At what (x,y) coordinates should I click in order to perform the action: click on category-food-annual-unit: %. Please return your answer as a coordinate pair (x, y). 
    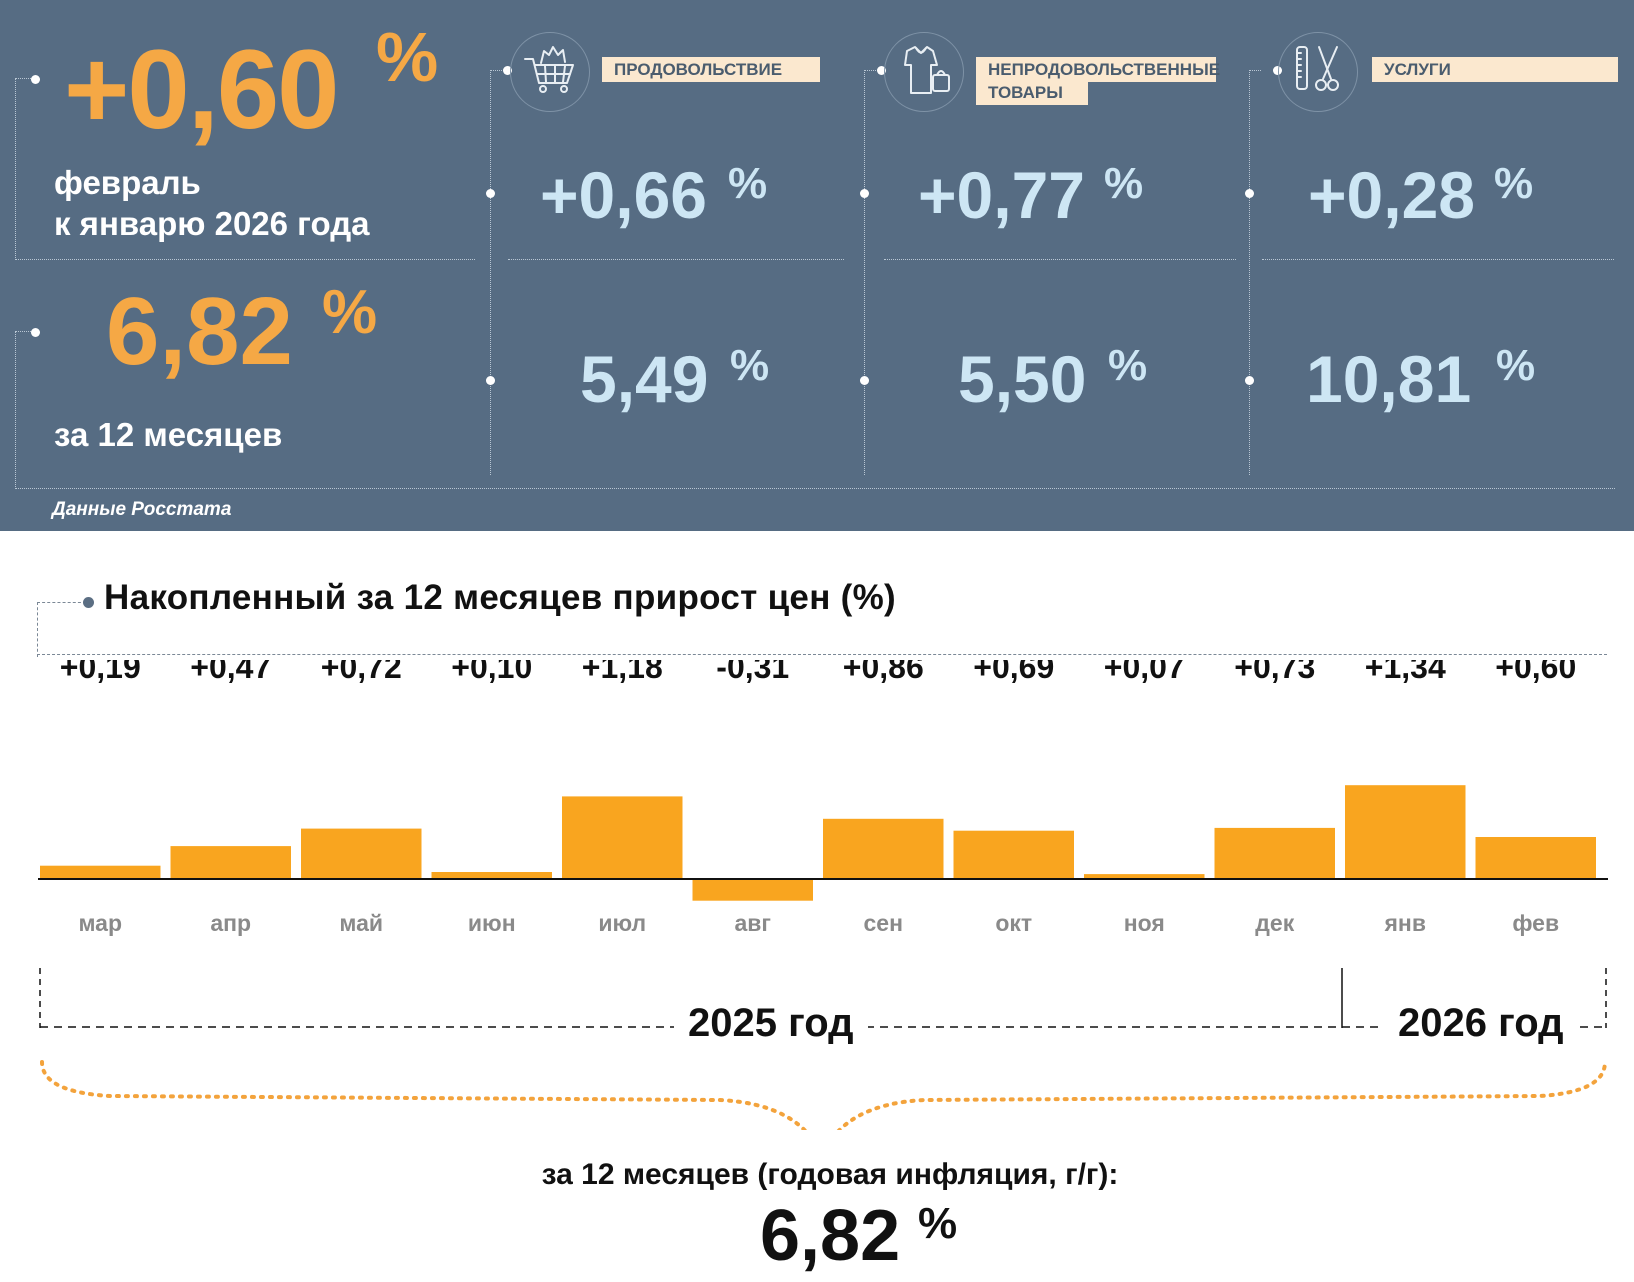
    Looking at the image, I should click on (750, 365).